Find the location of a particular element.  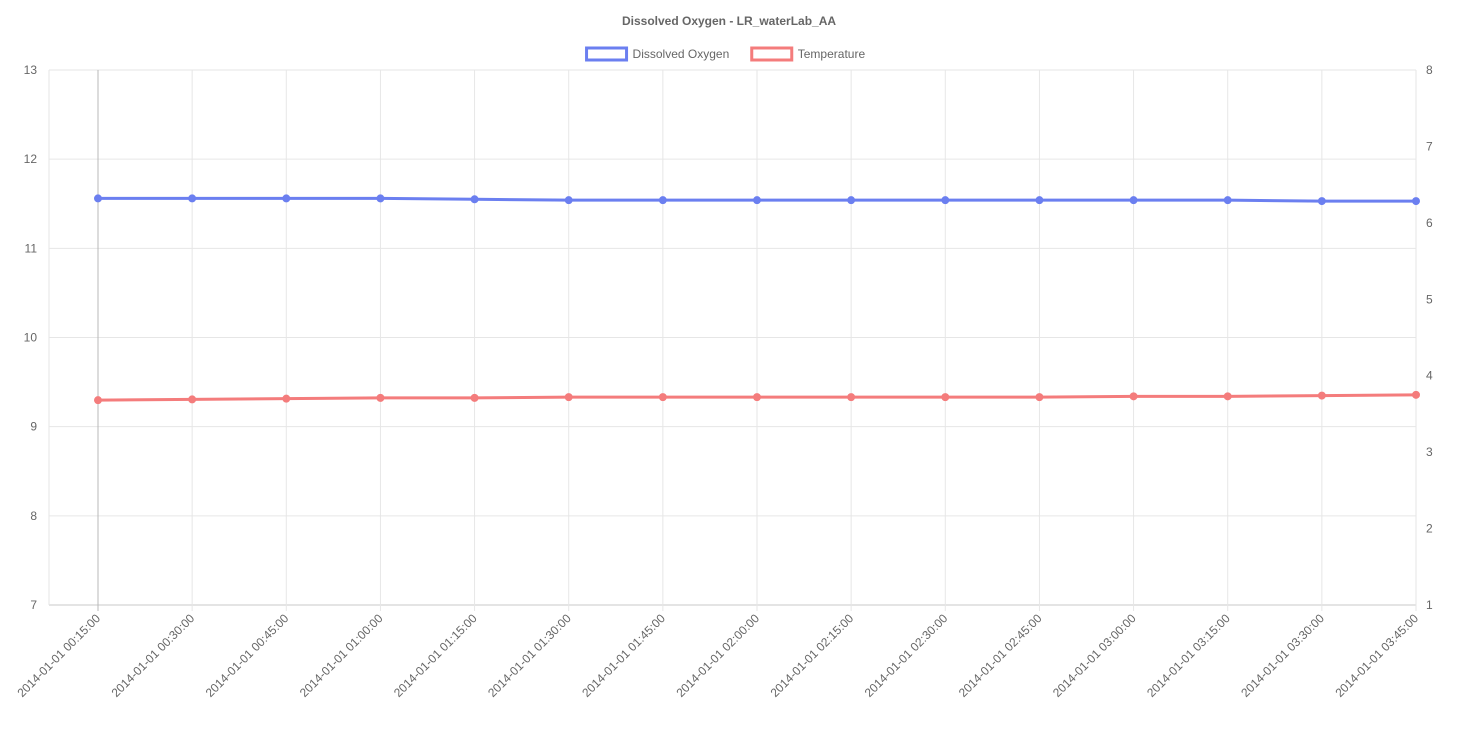

y-right-tick-label: 3 is located at coordinates (1429, 452).